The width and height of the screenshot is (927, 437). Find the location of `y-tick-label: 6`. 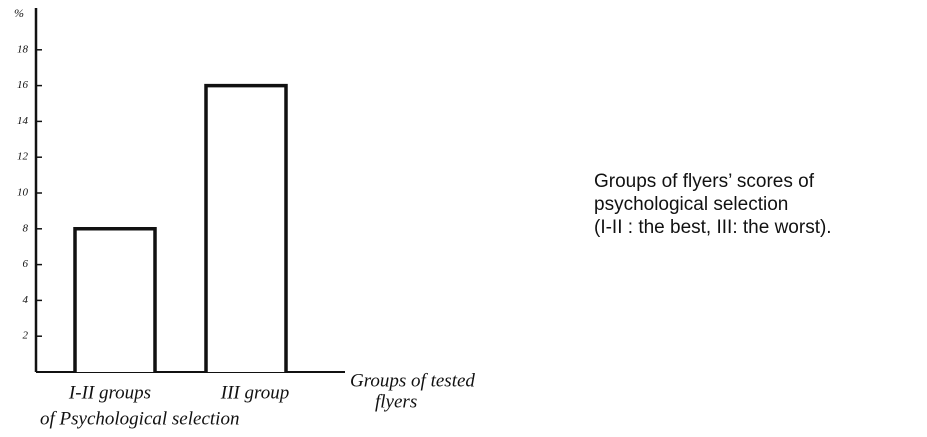

y-tick-label: 6 is located at coordinates (26, 264).